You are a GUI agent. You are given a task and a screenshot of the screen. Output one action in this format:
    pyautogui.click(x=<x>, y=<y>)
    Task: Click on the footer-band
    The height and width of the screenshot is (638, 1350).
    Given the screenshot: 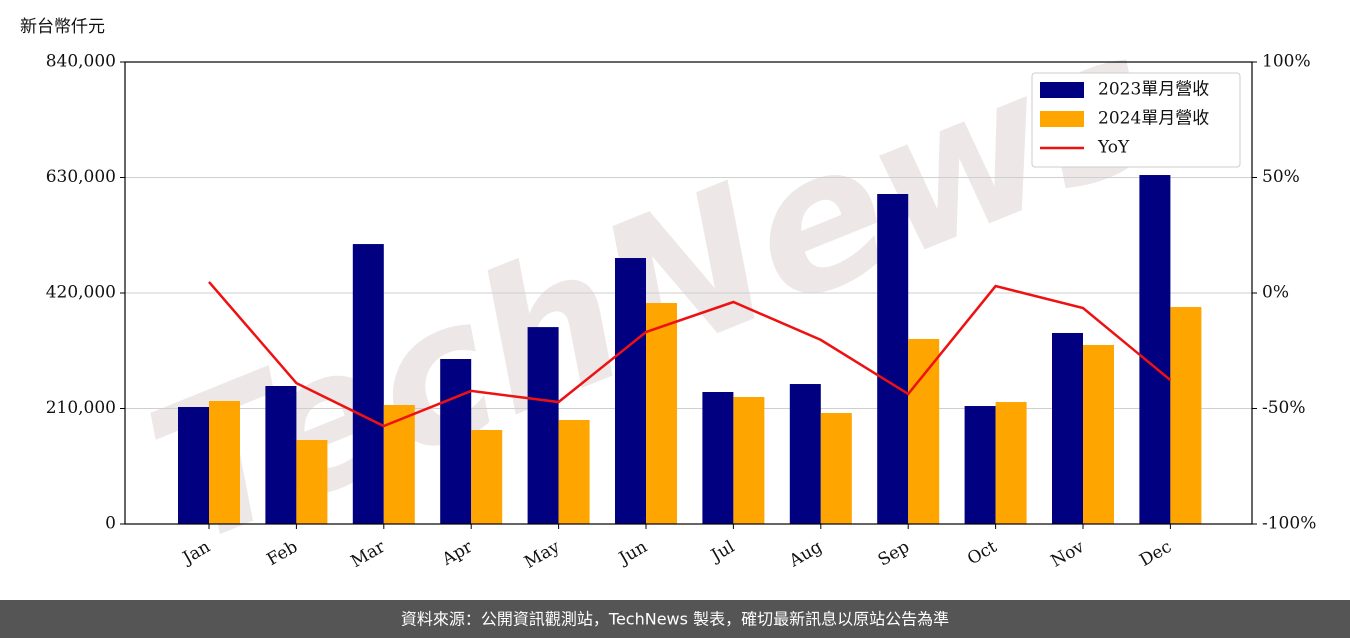 What is the action you would take?
    pyautogui.click(x=675, y=619)
    